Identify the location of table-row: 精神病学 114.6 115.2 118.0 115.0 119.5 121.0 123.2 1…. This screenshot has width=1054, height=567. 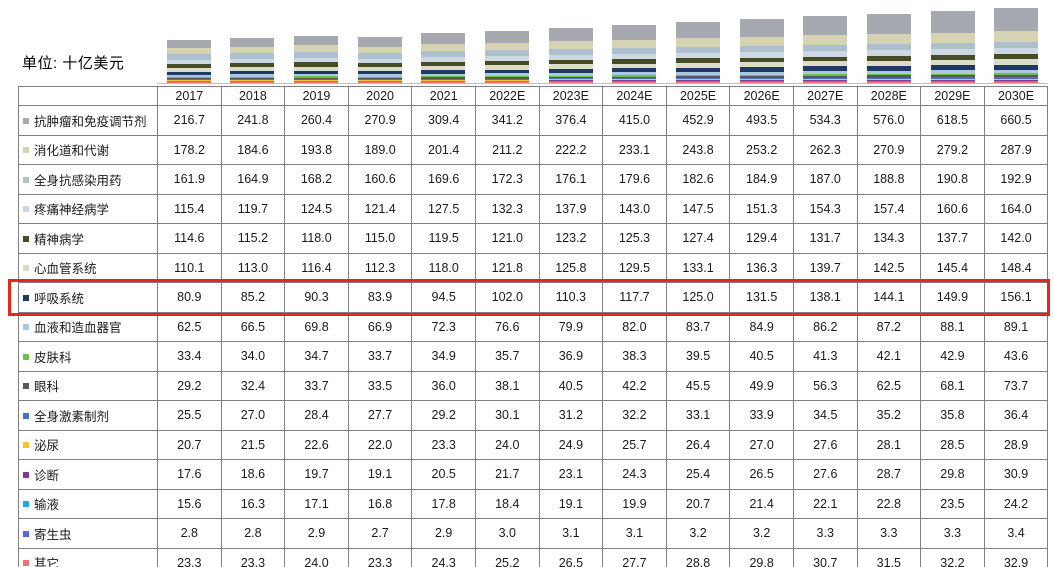
(533, 238).